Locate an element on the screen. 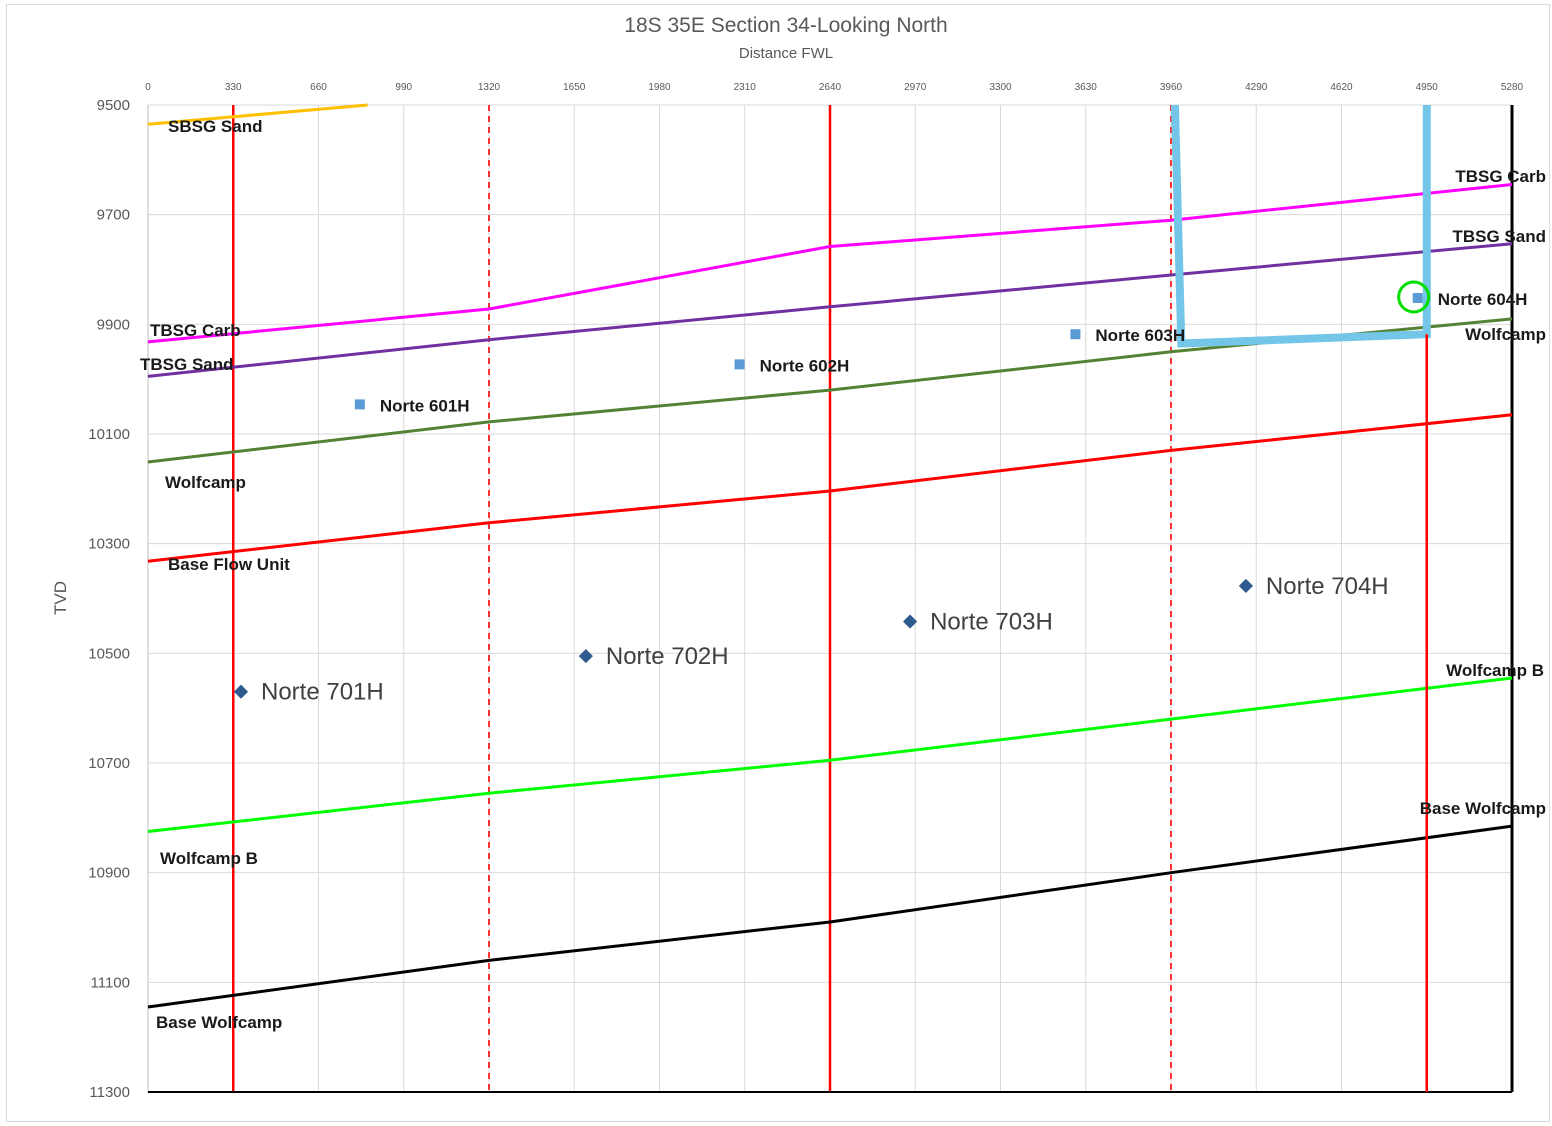 The width and height of the screenshot is (1552, 1126). y-tick-label: 10900 is located at coordinates (109, 873).